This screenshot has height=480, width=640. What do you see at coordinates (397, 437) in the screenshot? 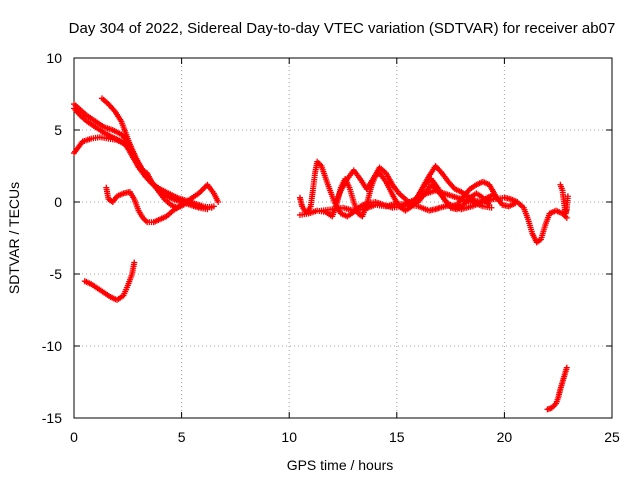
I see `x-tick-label: 15` at bounding box center [397, 437].